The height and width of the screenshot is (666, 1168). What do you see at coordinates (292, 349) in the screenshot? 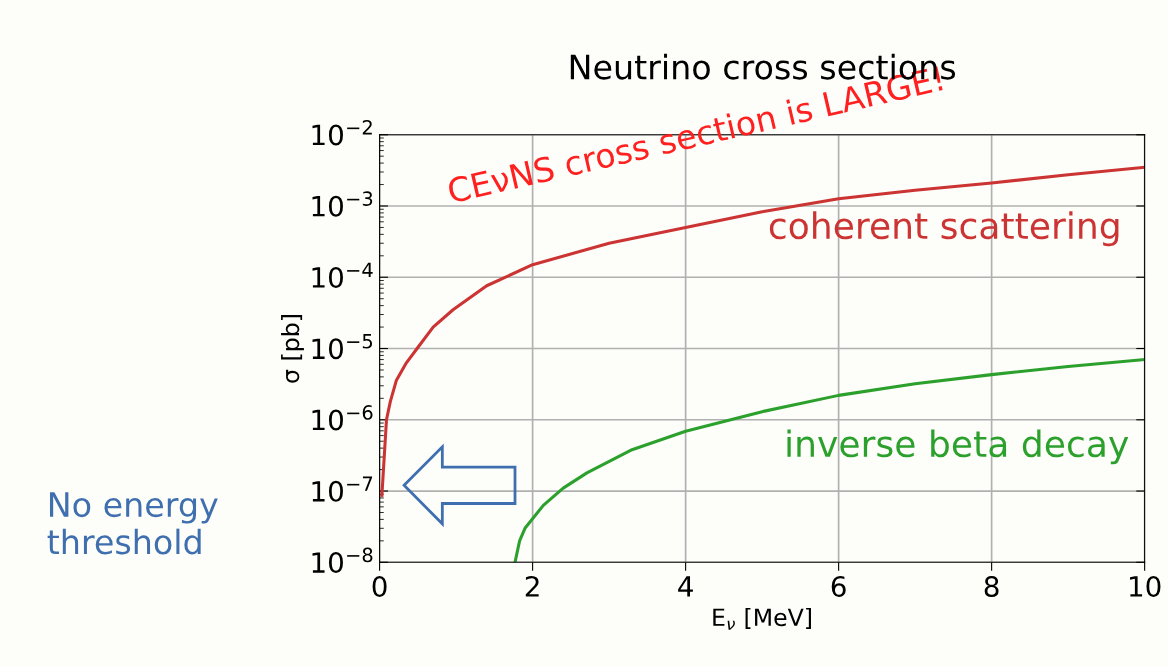
I see `y-axis-title: σ [pb]` at bounding box center [292, 349].